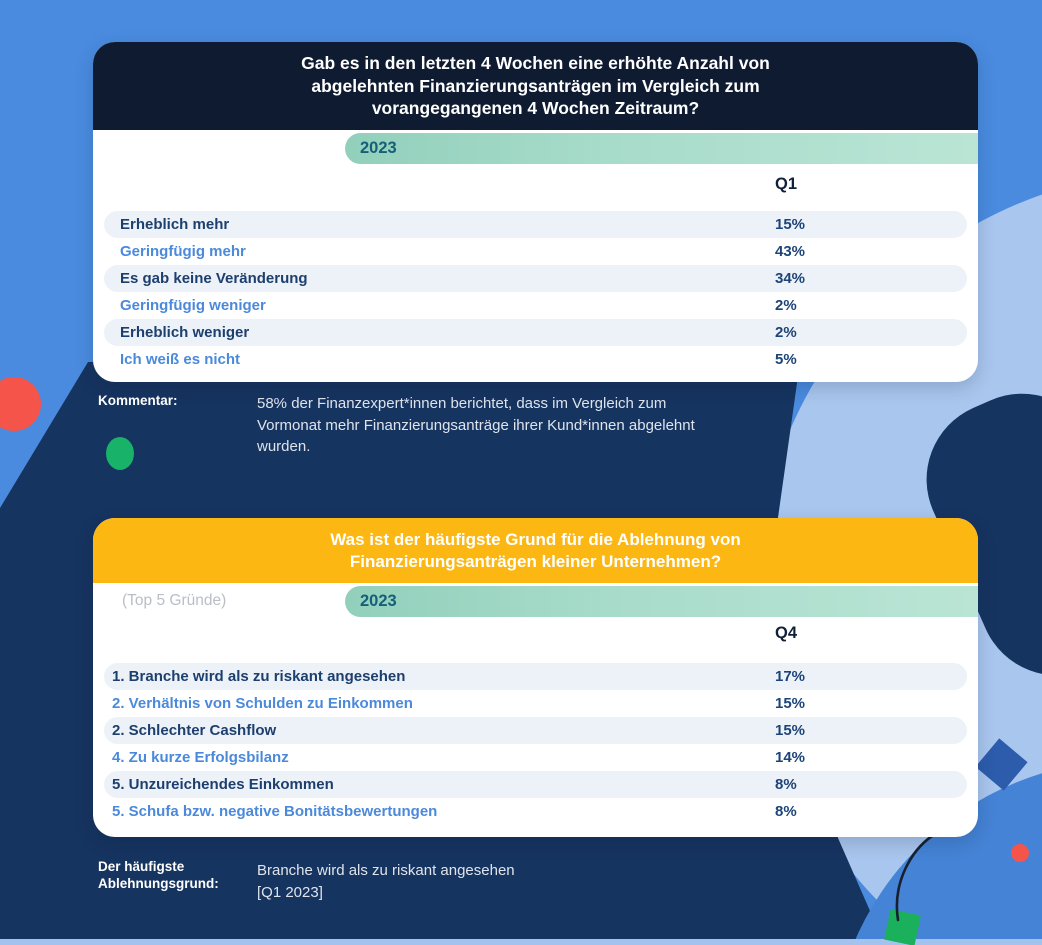 This screenshot has height=945, width=1042. Describe the element at coordinates (223, 784) in the screenshot. I see `reason-label: 5. Unzureichendes Einkommen` at that location.